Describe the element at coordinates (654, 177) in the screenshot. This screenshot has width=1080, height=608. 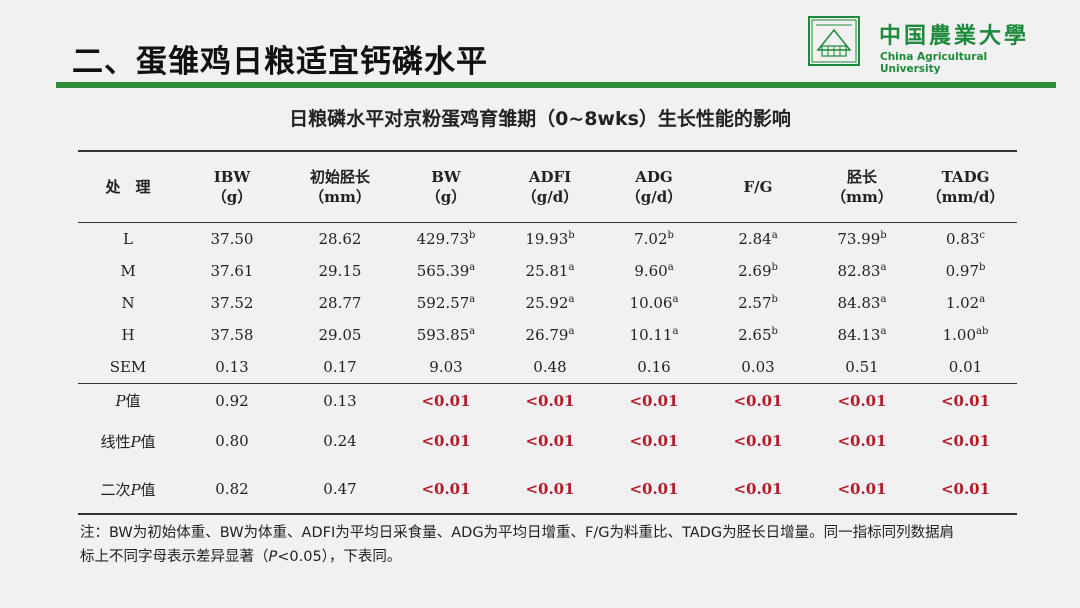
I see `column-header-title: ADG` at that location.